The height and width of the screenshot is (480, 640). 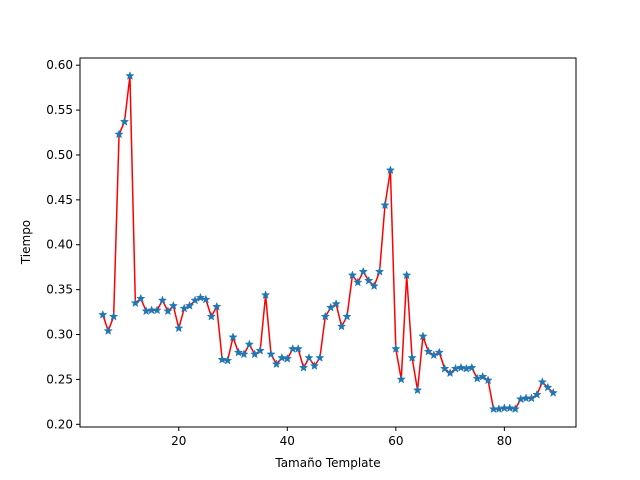 I want to click on y-tick-label: 0.45, so click(x=59, y=200).